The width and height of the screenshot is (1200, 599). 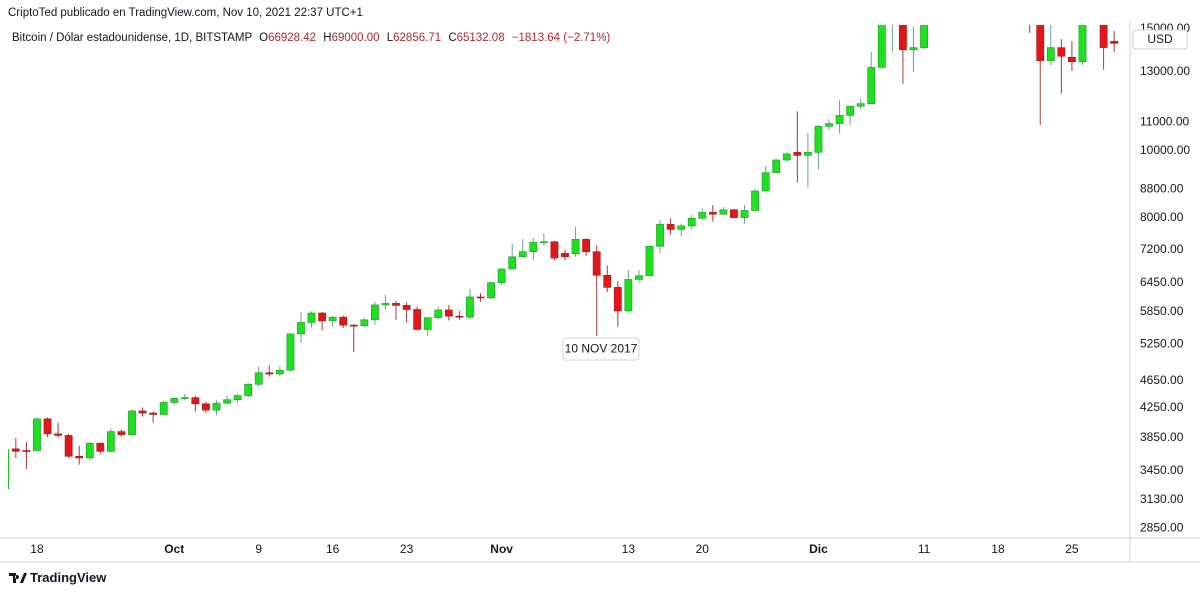 I want to click on x-tick-label: Nov, so click(x=501, y=549).